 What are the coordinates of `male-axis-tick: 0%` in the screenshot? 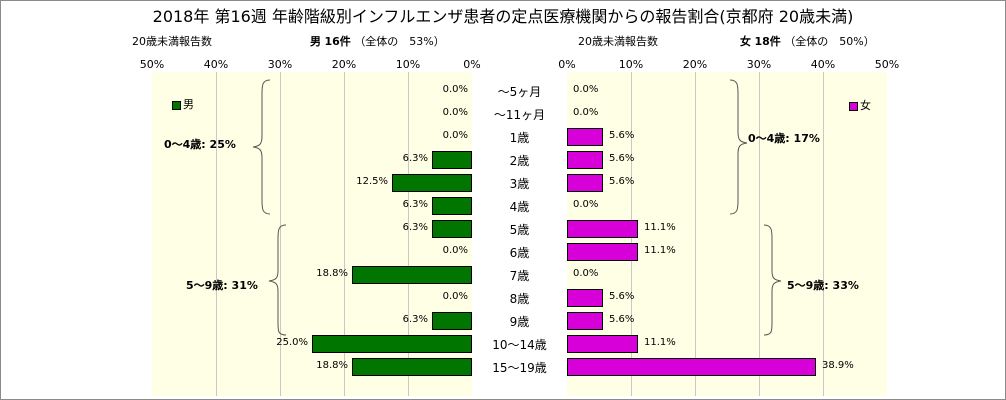 It's located at (472, 64).